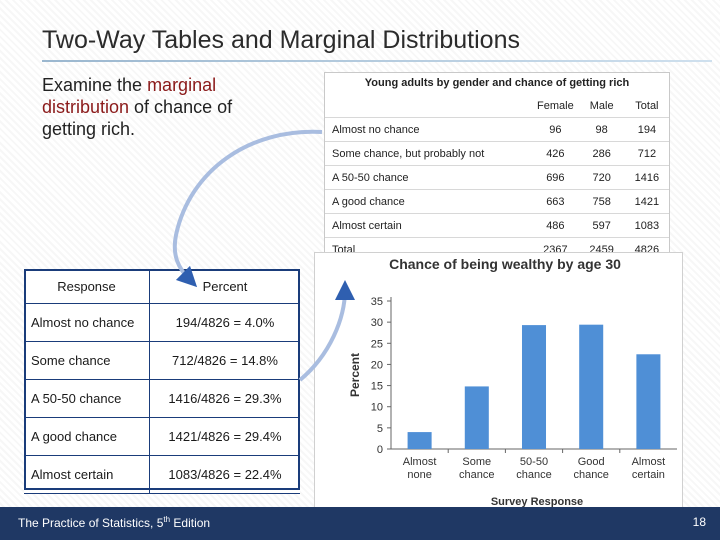 The image size is (720, 540). Describe the element at coordinates (380, 450) in the screenshot. I see `y-tick-label: 0` at that location.